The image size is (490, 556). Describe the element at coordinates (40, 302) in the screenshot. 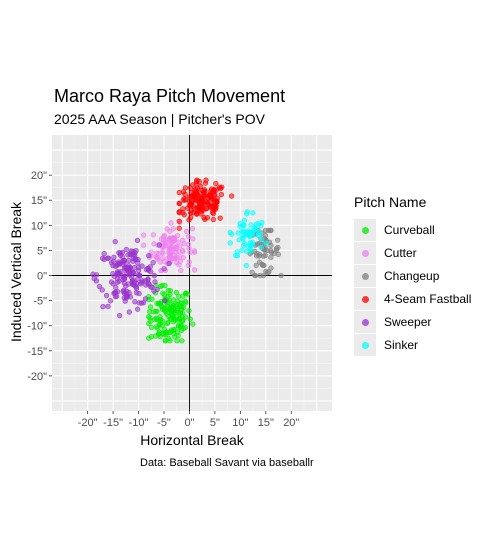

I see `y-tick-label: -5"` at that location.